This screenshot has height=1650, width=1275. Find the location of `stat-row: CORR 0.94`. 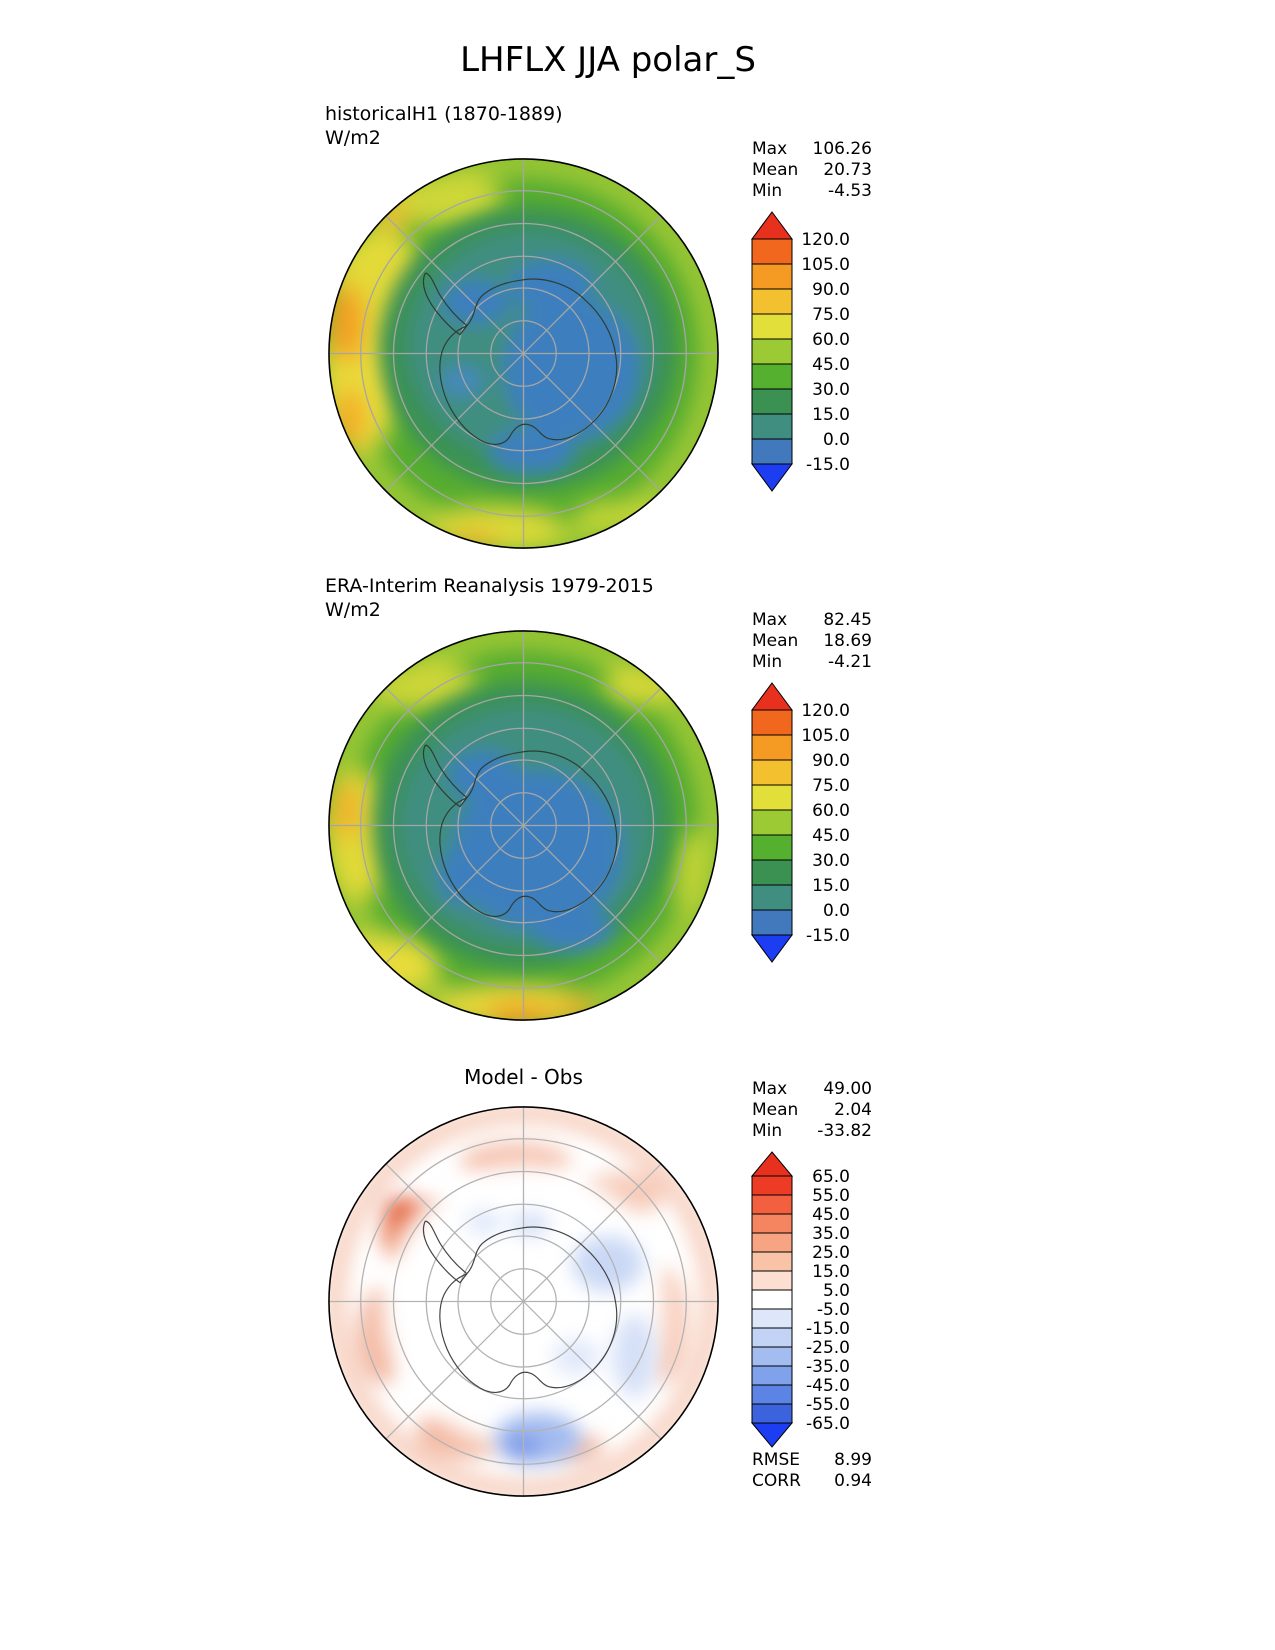

stat-row: CORR 0.94 is located at coordinates (812, 1481).